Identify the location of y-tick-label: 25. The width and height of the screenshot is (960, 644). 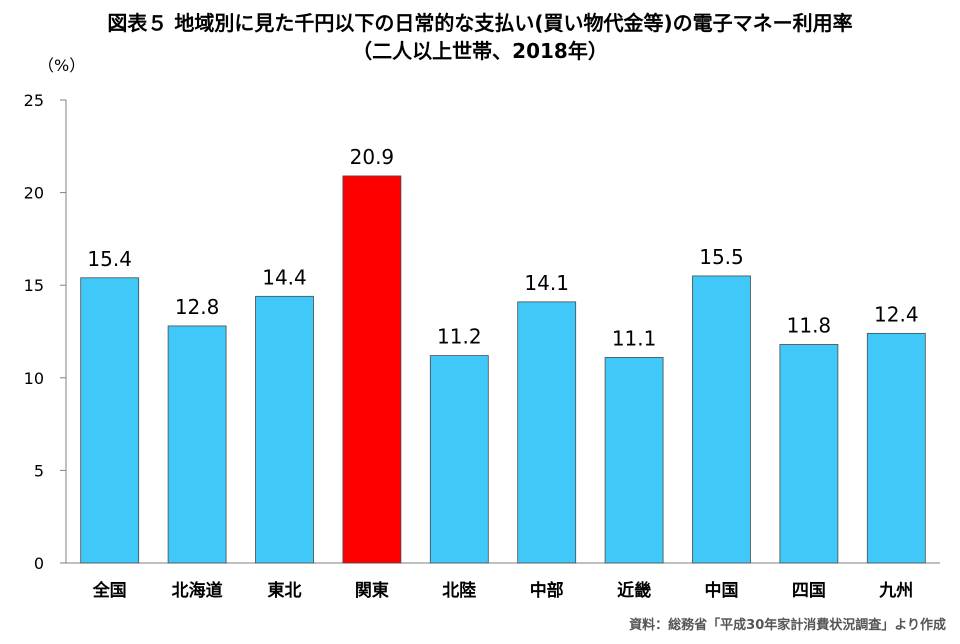
(34, 100).